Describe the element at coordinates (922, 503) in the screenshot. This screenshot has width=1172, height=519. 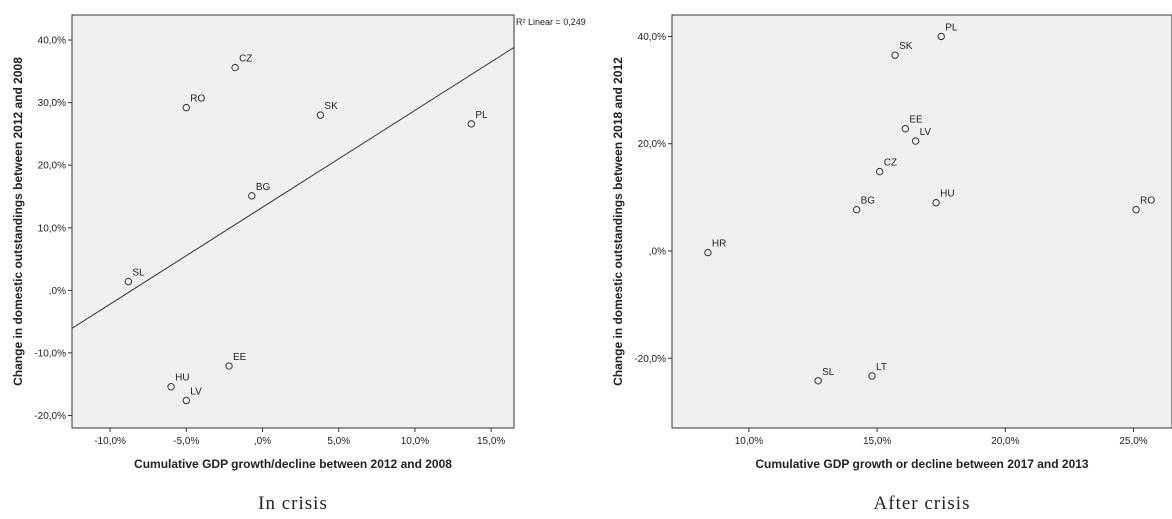
I see `chart-caption: After crisis` at that location.